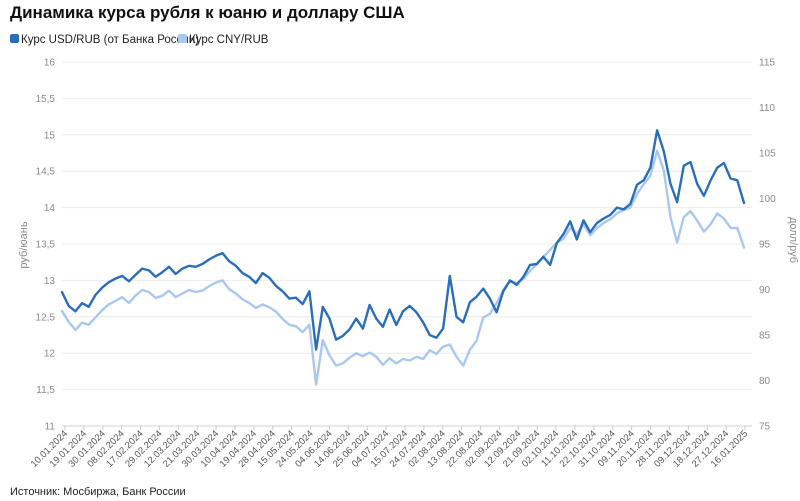 Image resolution: width=800 pixels, height=501 pixels. What do you see at coordinates (50, 281) in the screenshot?
I see `y-left-tick-label: 13` at bounding box center [50, 281].